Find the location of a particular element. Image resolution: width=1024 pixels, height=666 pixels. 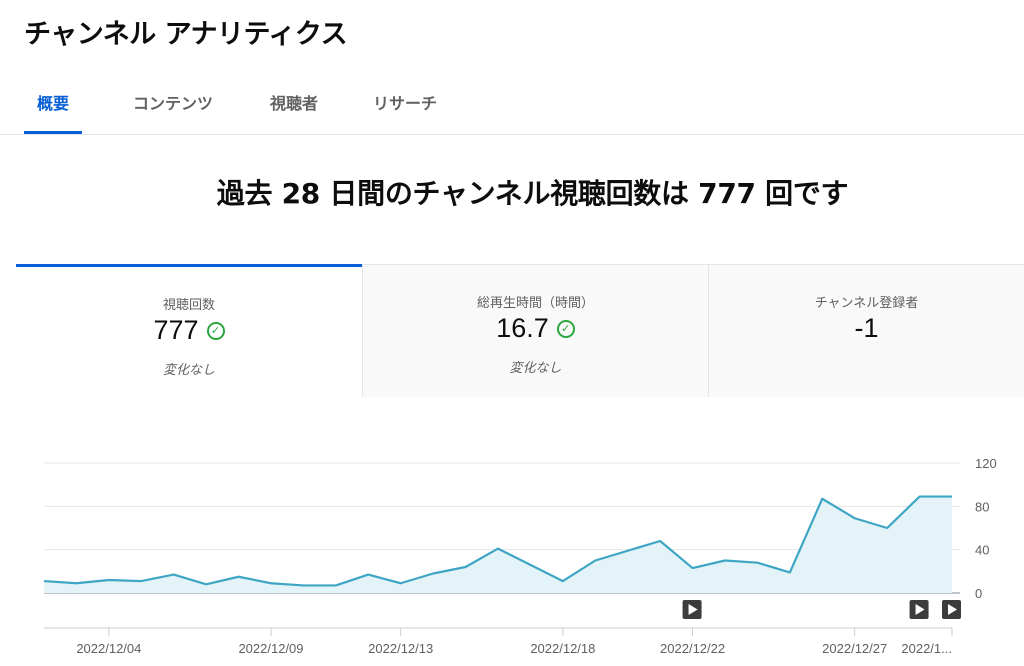

metric-card-subscribers: チャンネル登録者 -1 is located at coordinates (866, 330).